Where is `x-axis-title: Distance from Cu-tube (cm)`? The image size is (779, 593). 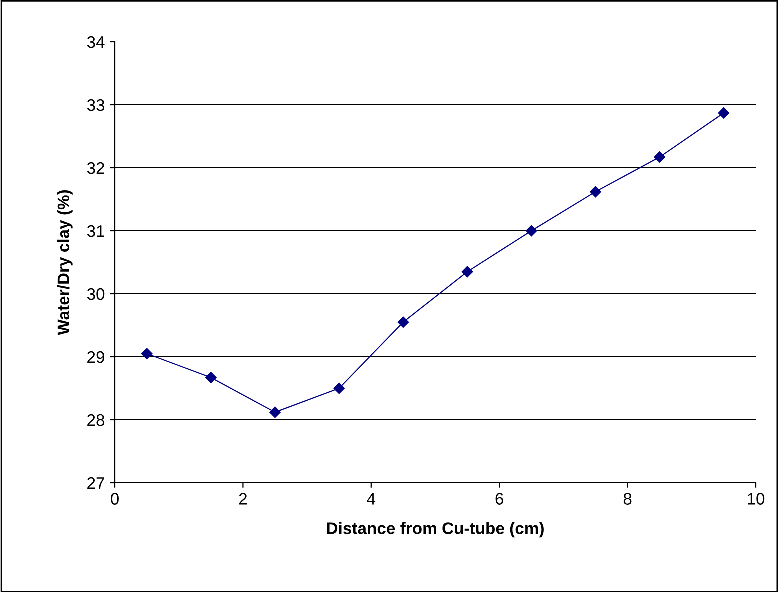
x-axis-title: Distance from Cu-tube (cm) is located at coordinates (435, 530).